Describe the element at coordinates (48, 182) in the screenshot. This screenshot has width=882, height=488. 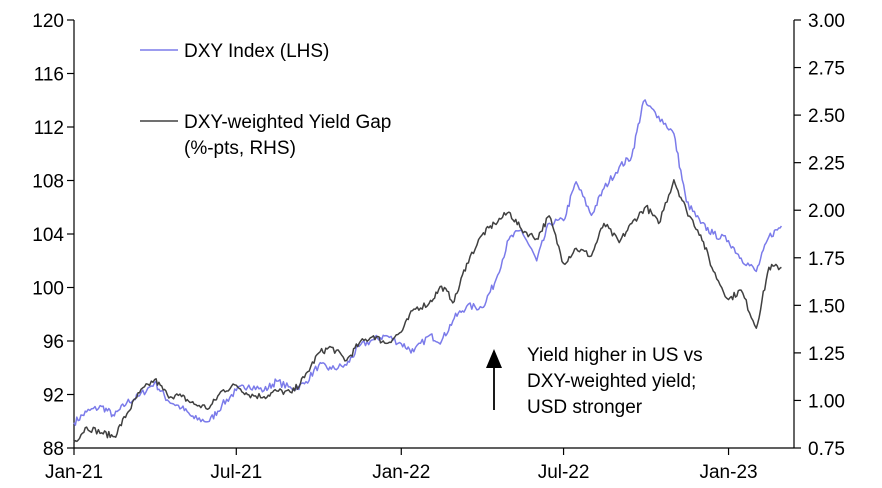
I see `left-tick-label: 108` at that location.